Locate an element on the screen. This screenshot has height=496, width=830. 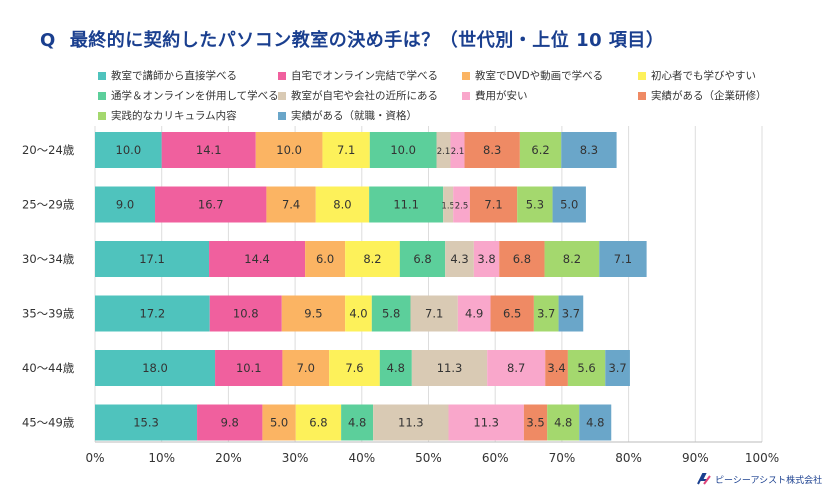
data-label: 6.5 is located at coordinates (512, 314).